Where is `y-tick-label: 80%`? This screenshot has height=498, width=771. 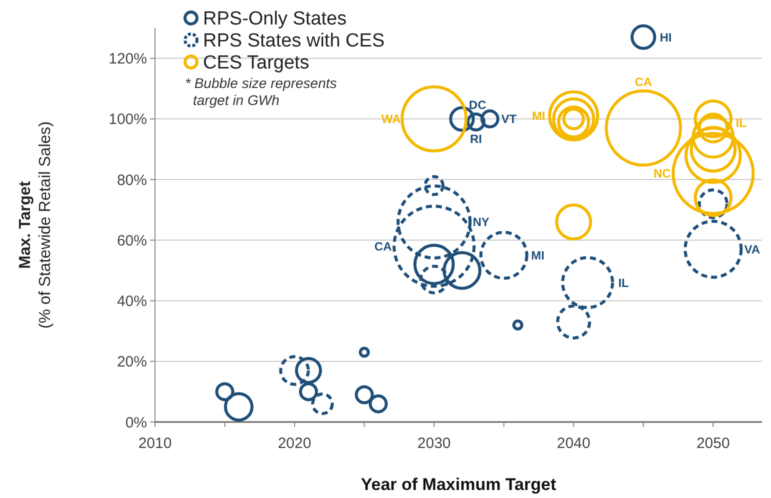
y-tick-label: 80% is located at coordinates (131, 180).